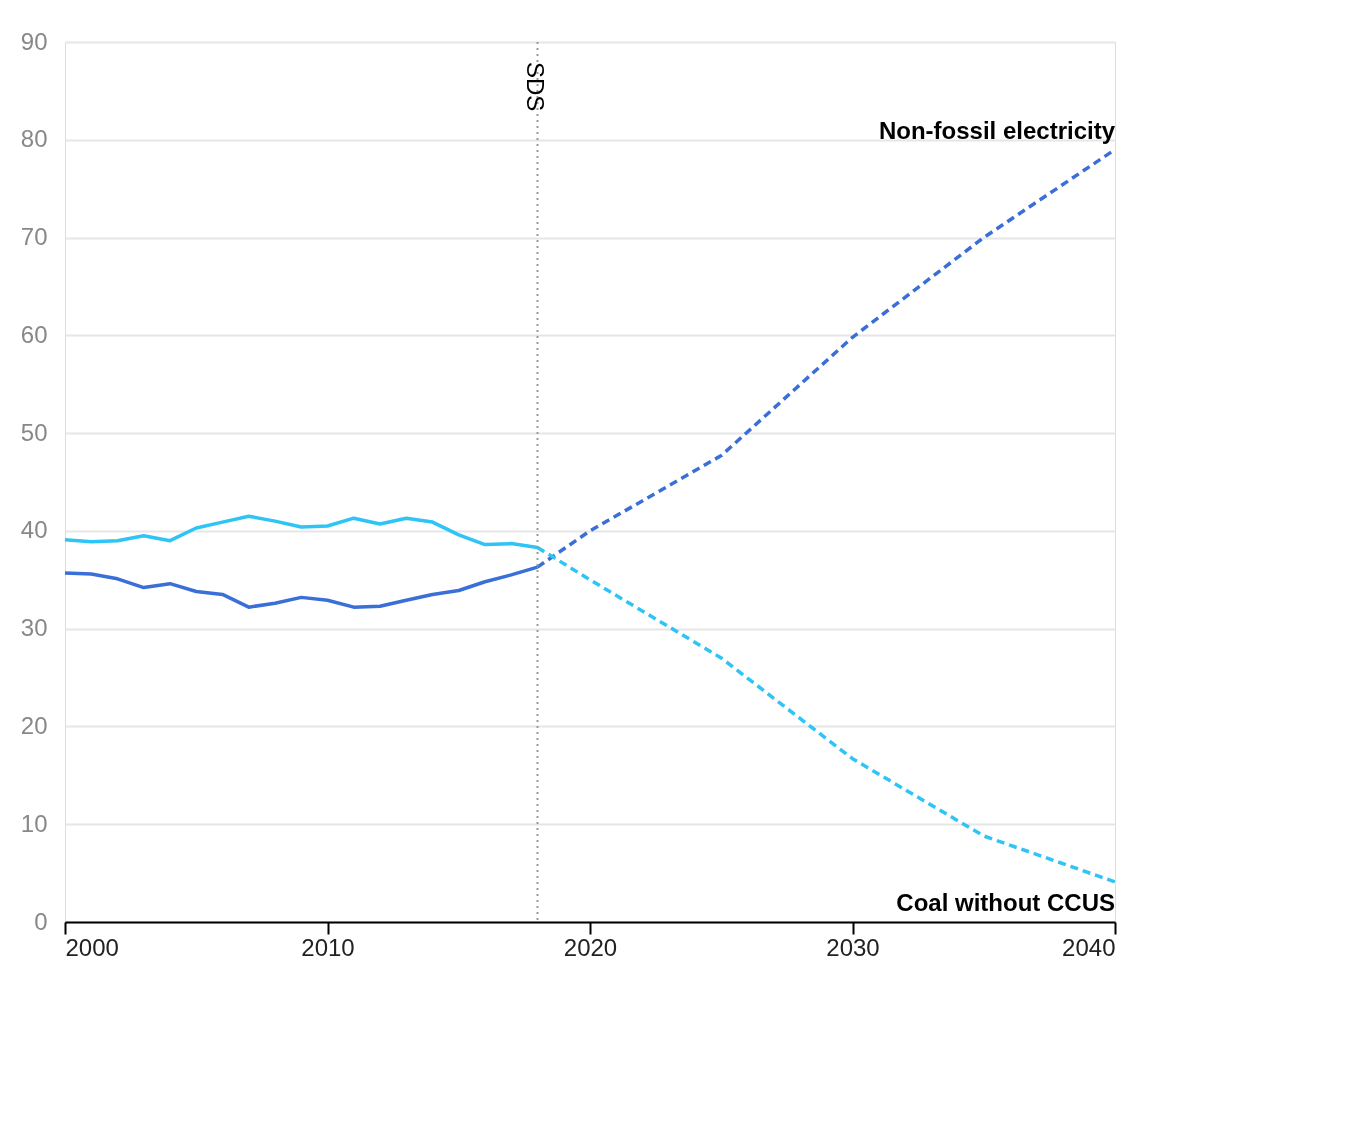 This screenshot has height=1132, width=1350. Describe the element at coordinates (34, 432) in the screenshot. I see `y-tick-label: 50` at that location.